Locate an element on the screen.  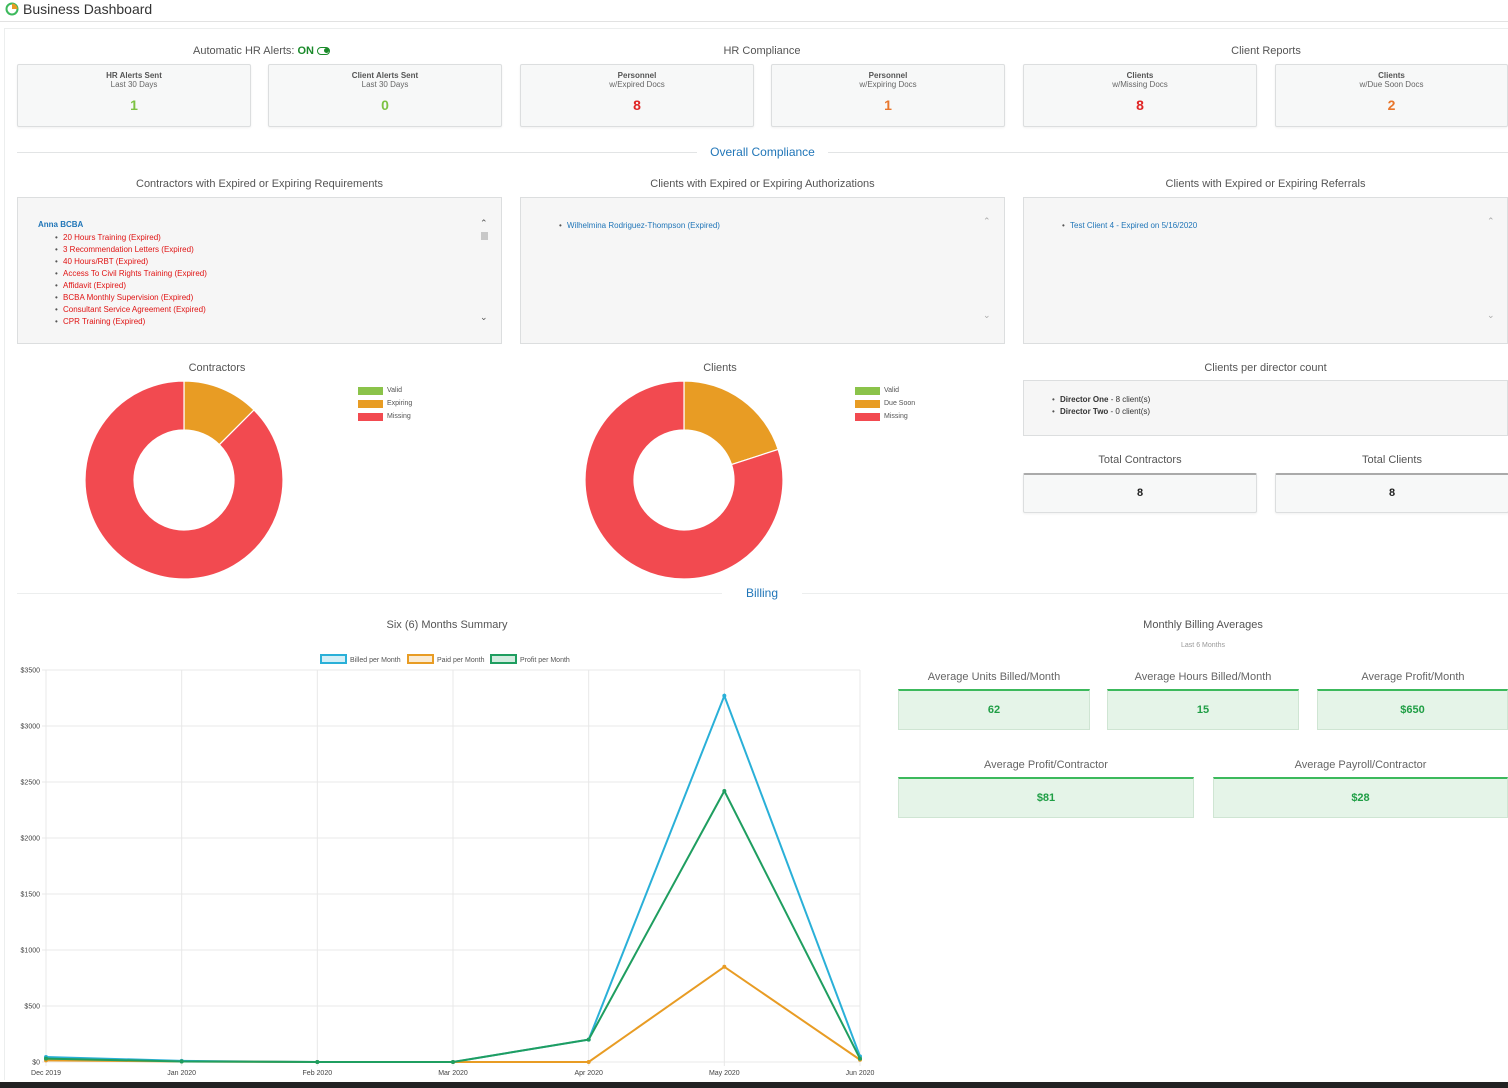
scrollbar: ⌃ ⌄ is located at coordinates (484, 273).